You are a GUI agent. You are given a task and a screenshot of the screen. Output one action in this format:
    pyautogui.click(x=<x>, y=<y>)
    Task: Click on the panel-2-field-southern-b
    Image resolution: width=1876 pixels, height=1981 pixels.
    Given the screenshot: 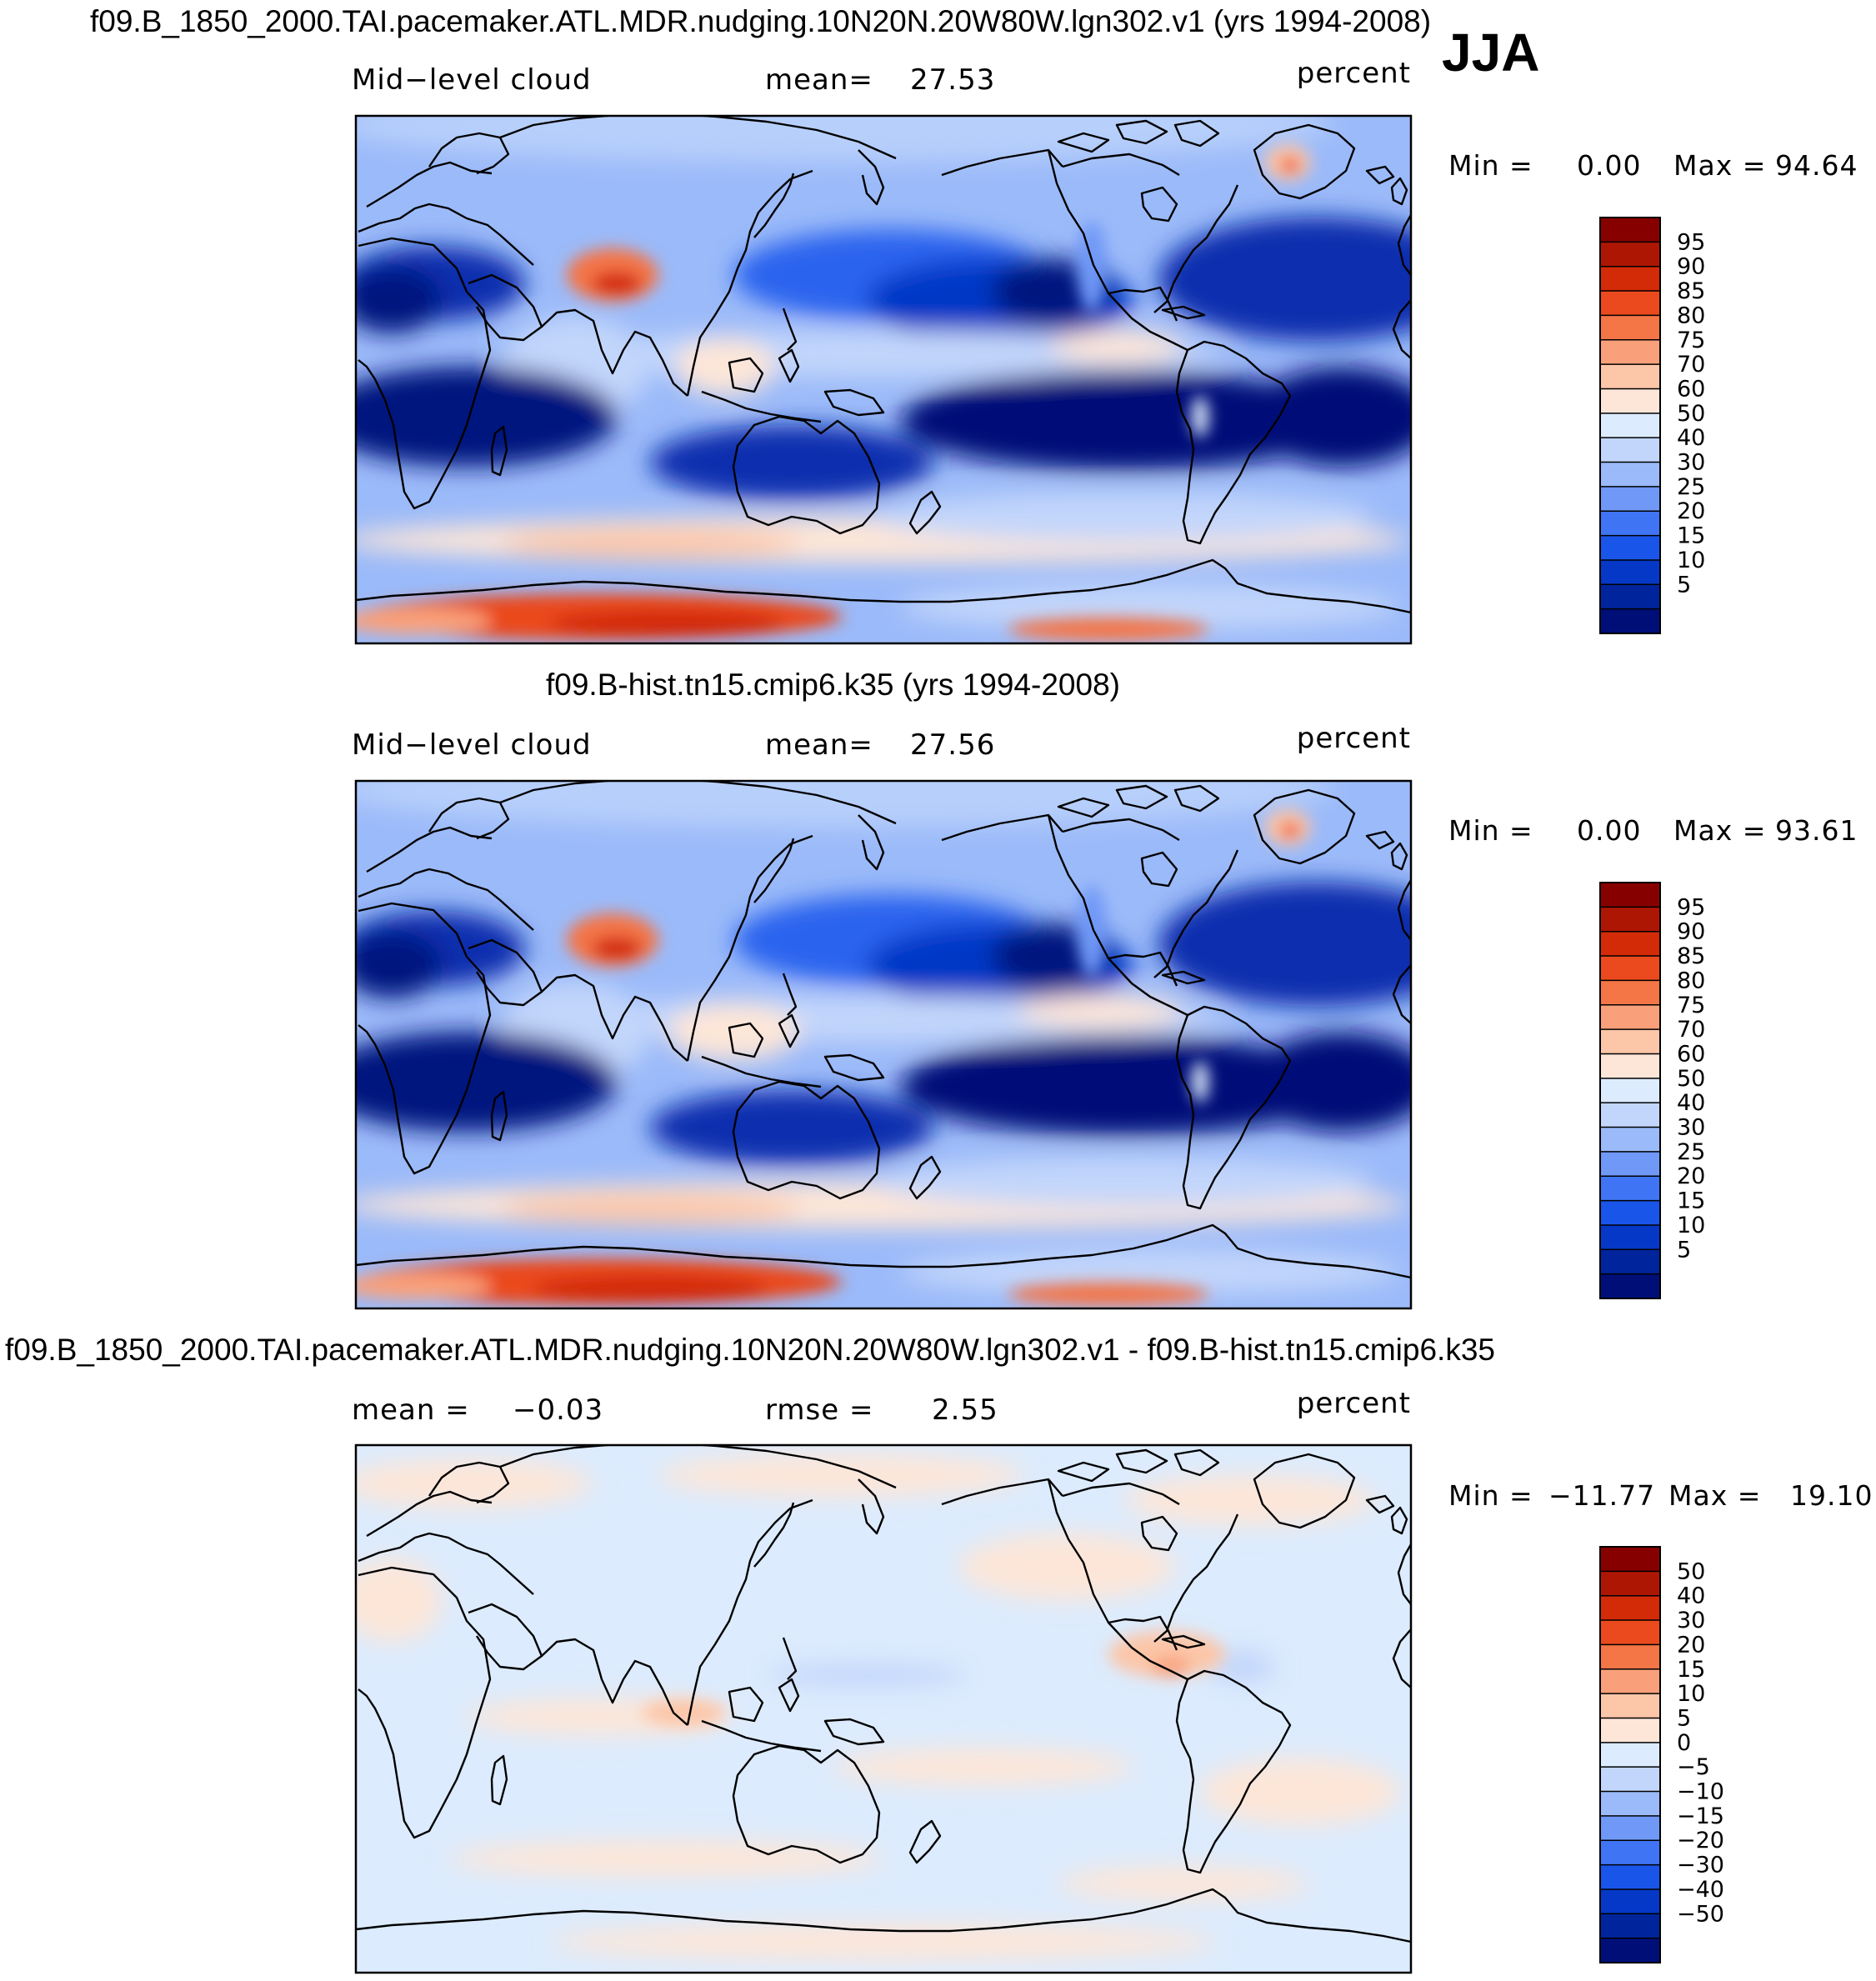 What is the action you would take?
    pyautogui.click(x=650, y=1208)
    